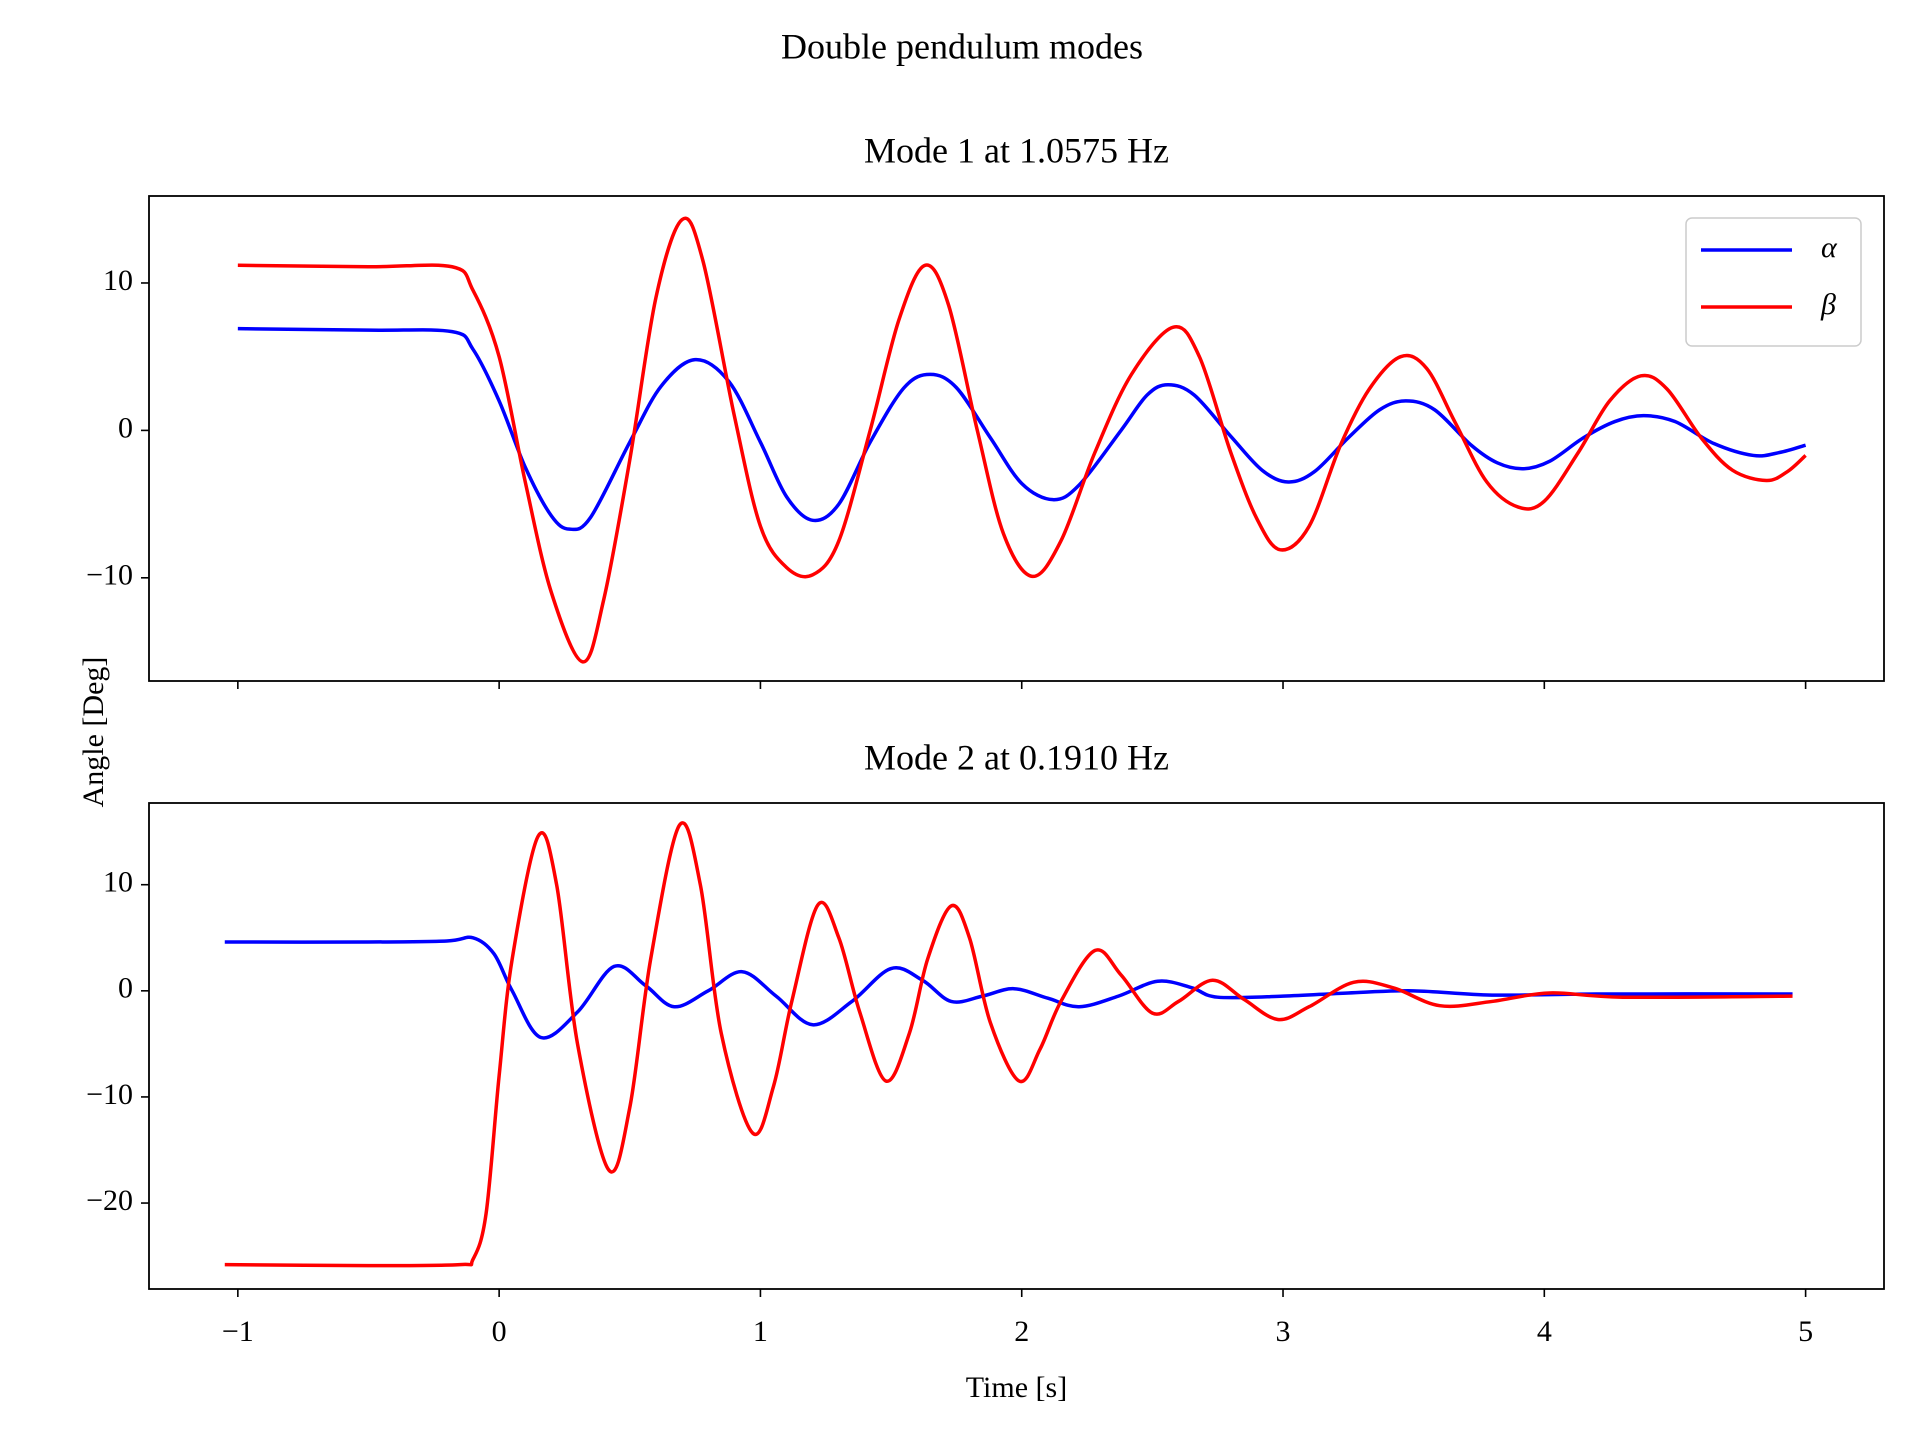  What do you see at coordinates (1016, 150) in the screenshot?
I see `subplot-title: Mode 1 at 1.0575 Hz` at bounding box center [1016, 150].